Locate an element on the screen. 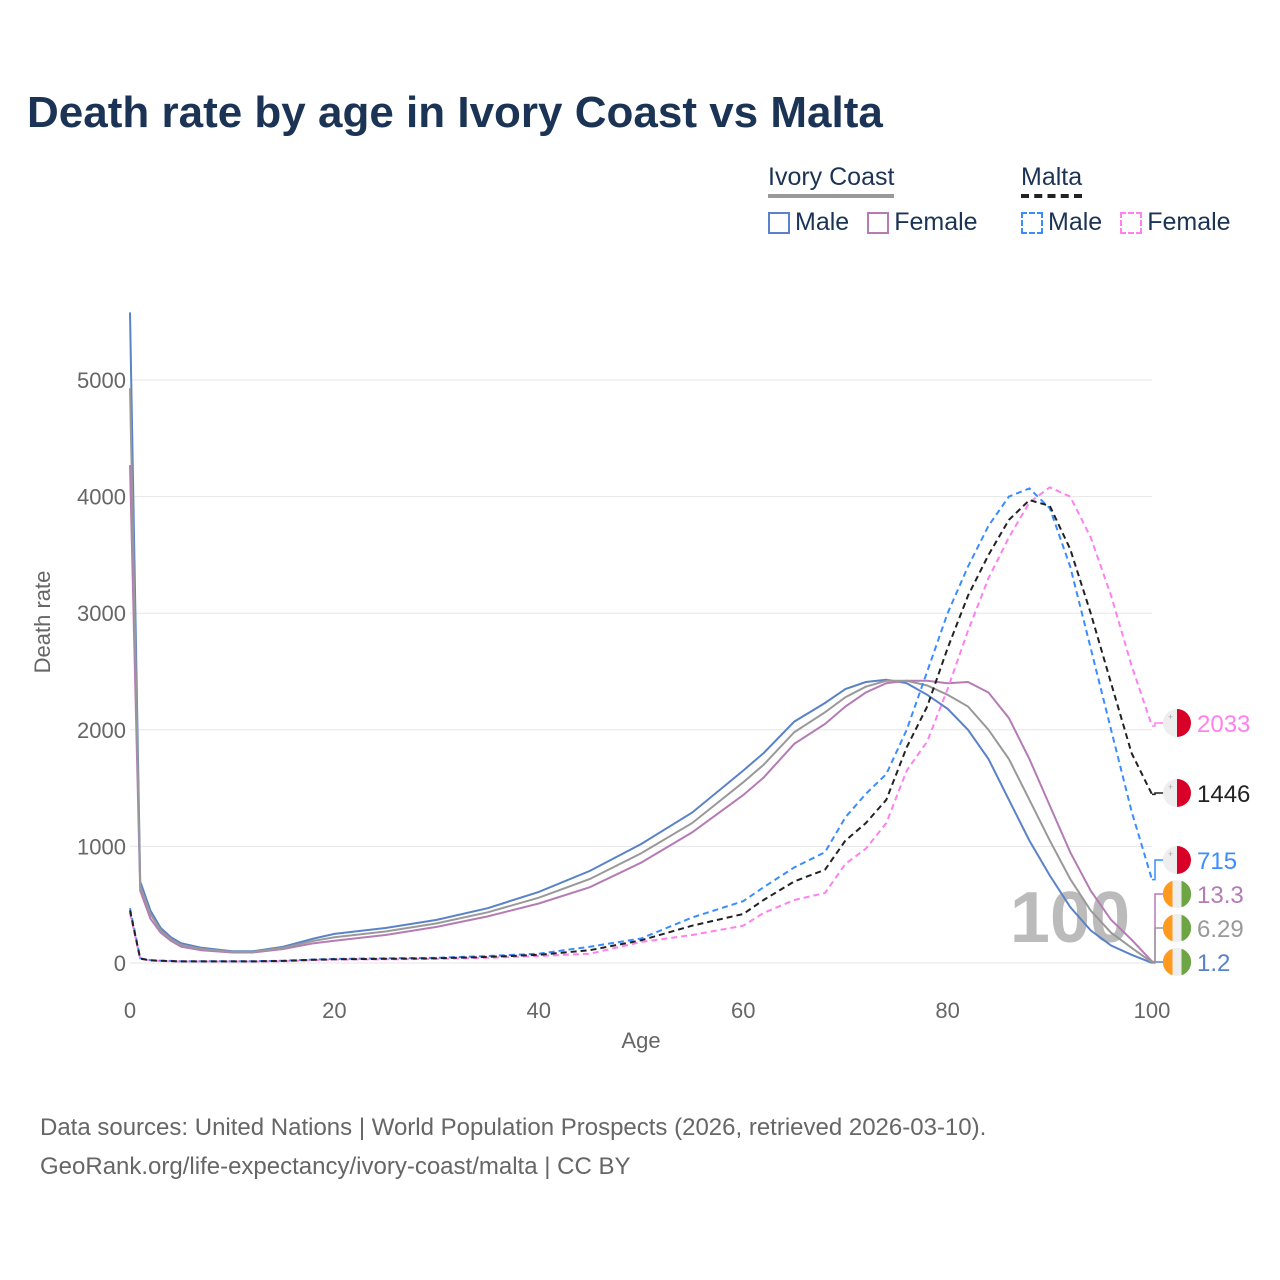  y-tick-label: 4000 is located at coordinates (101, 497).